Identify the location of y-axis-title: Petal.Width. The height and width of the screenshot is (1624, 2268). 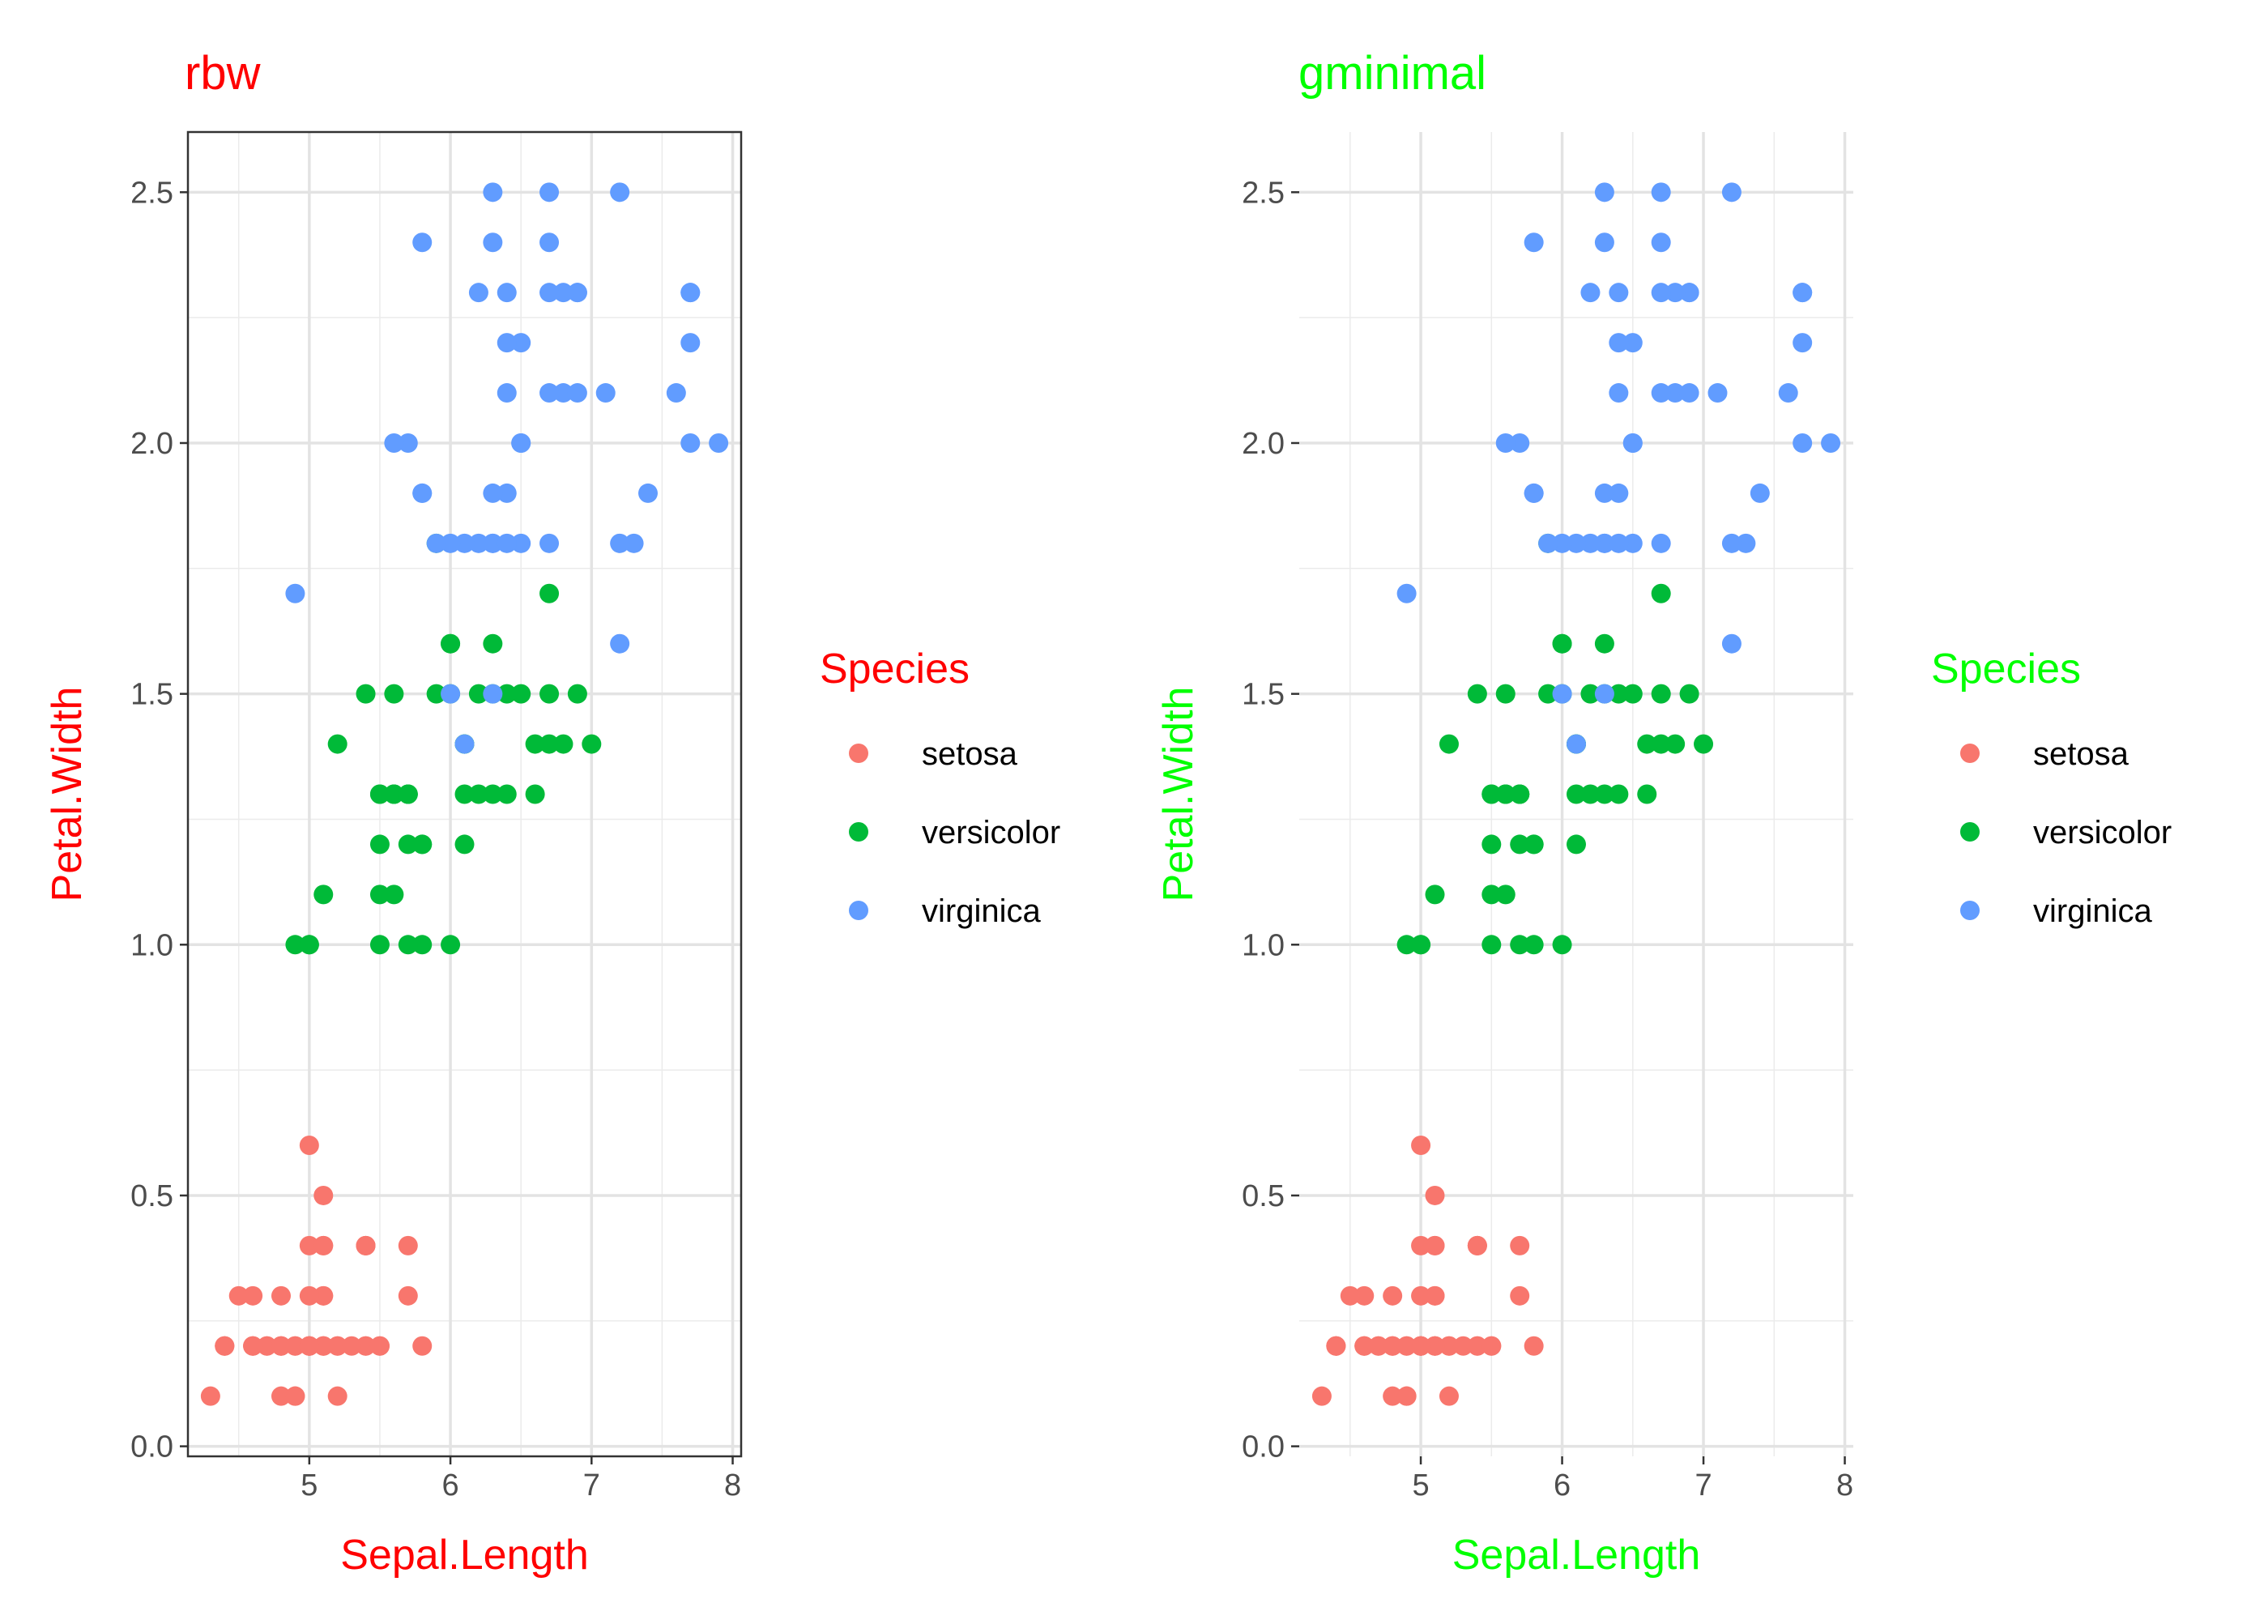
(67, 794).